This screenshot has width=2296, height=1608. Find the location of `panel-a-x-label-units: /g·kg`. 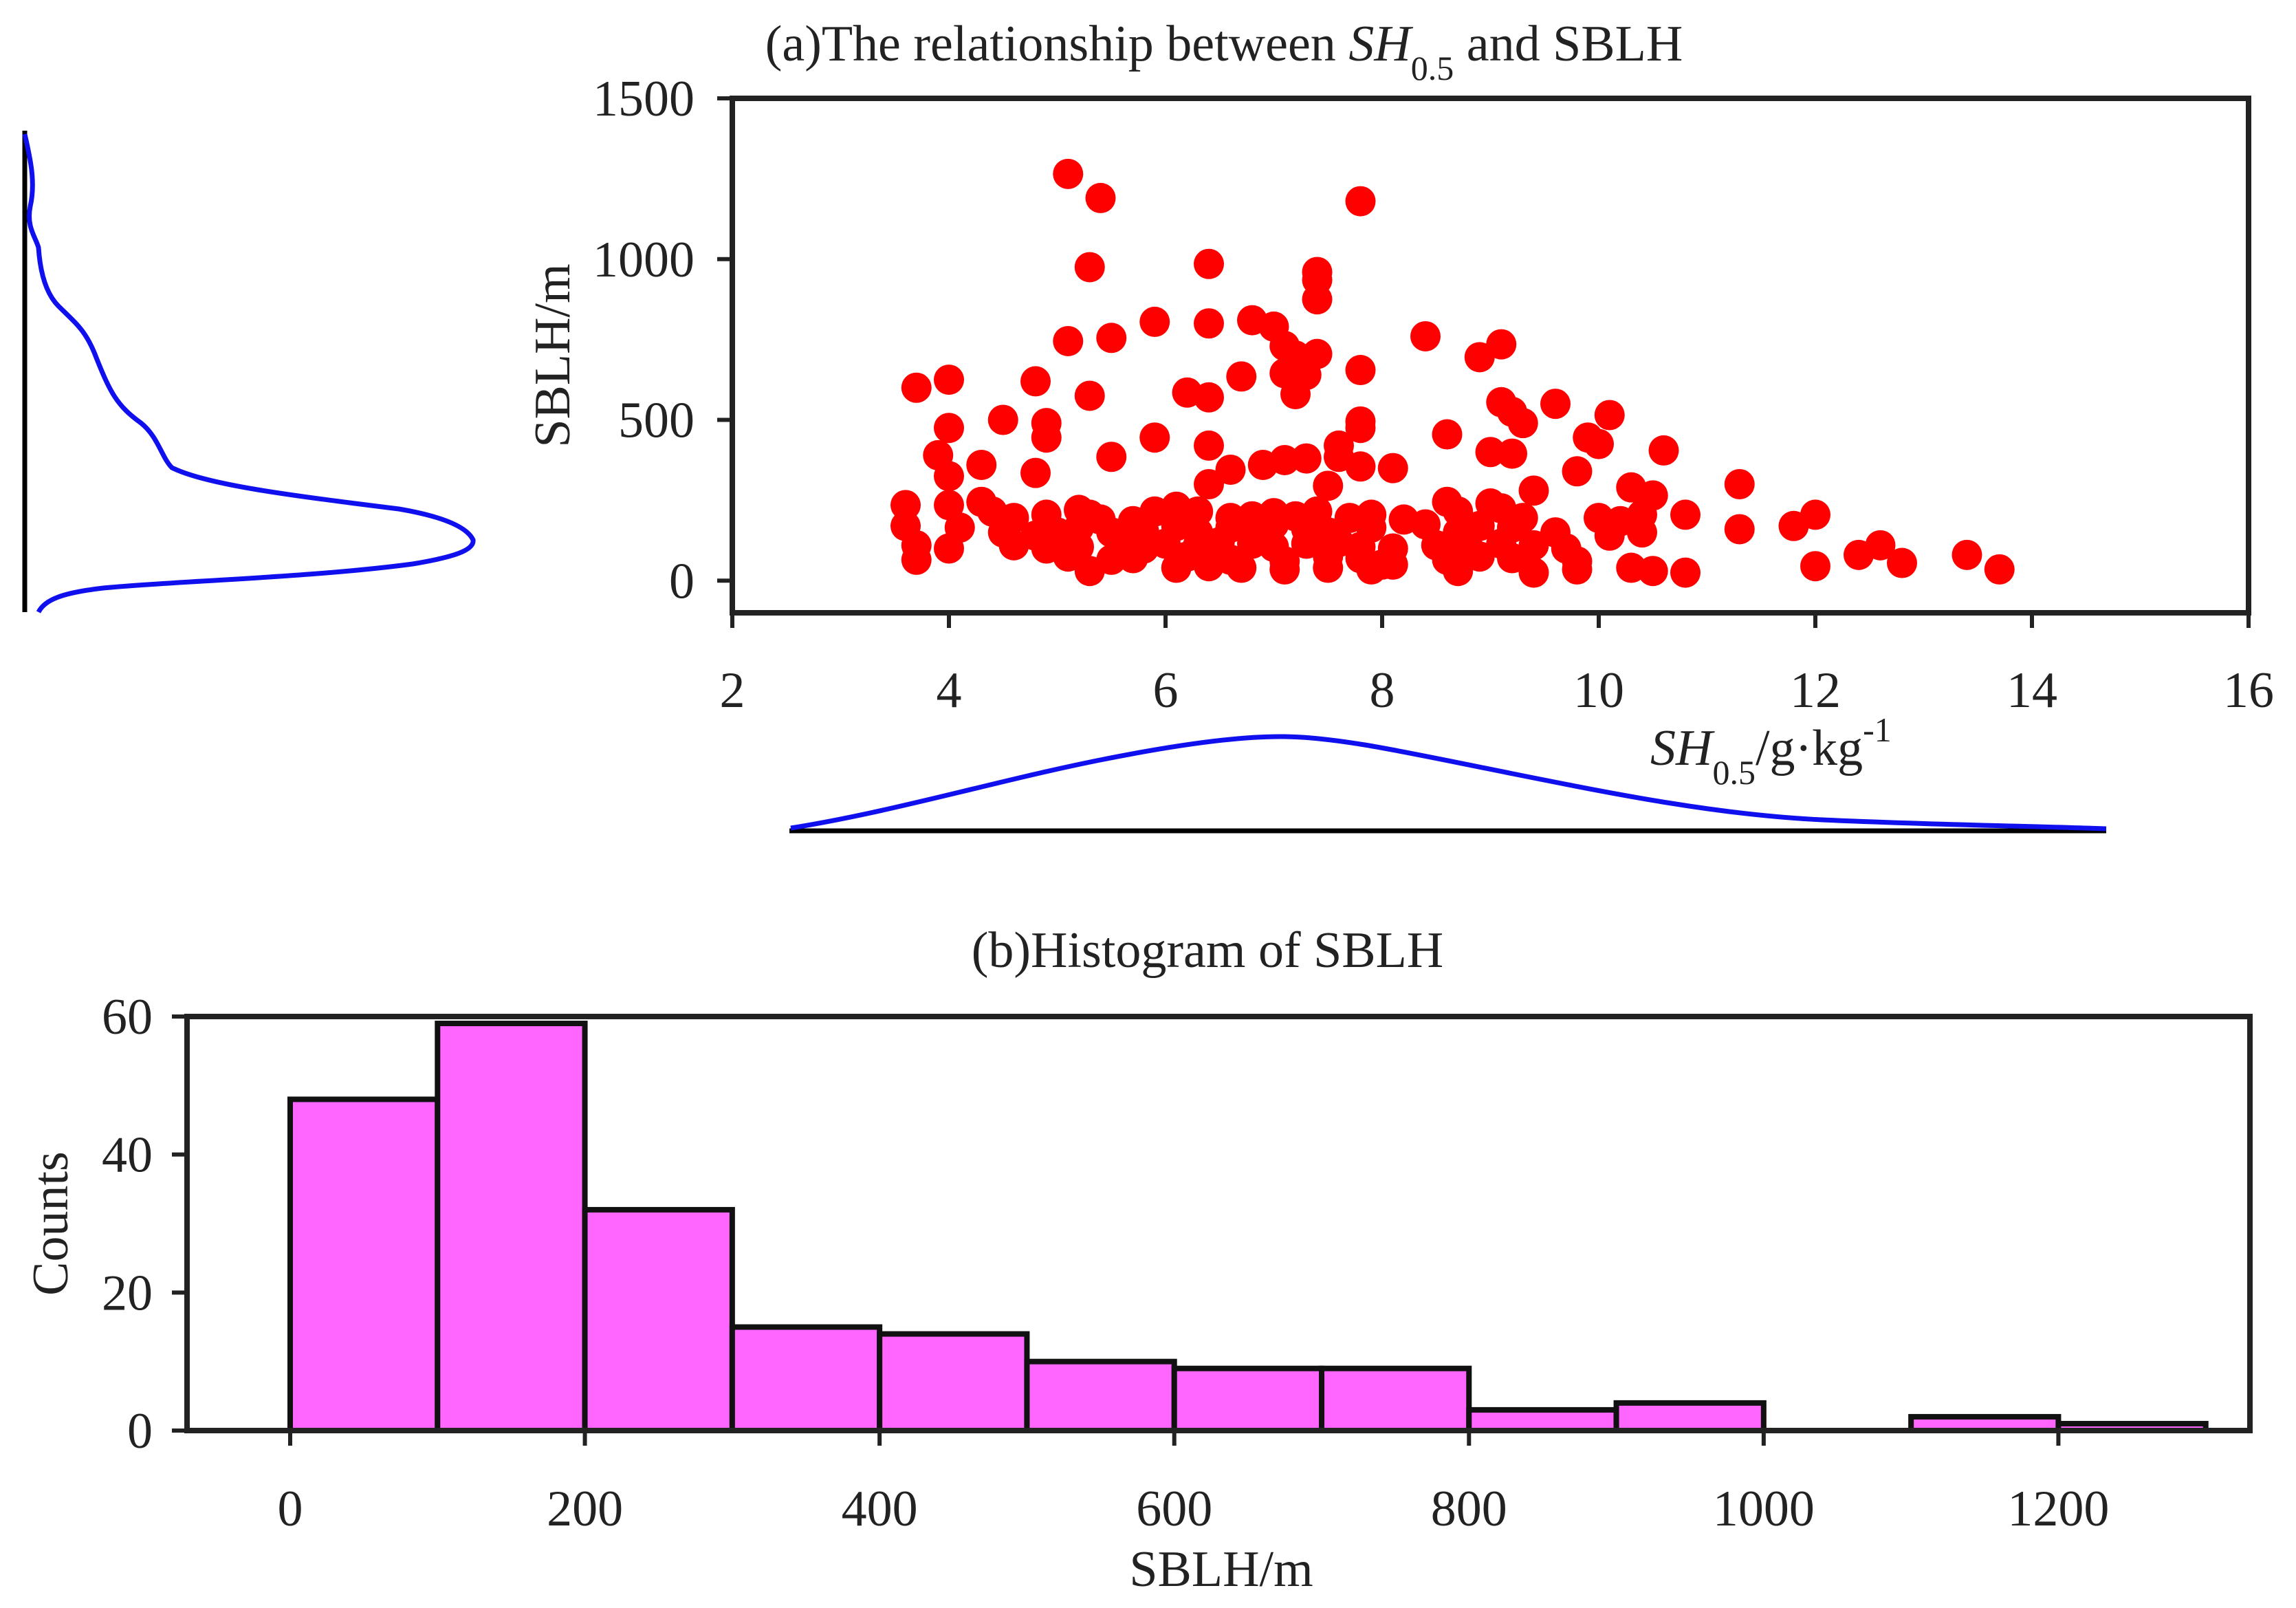

panel-a-x-label-units: /g·kg is located at coordinates (1809, 748).